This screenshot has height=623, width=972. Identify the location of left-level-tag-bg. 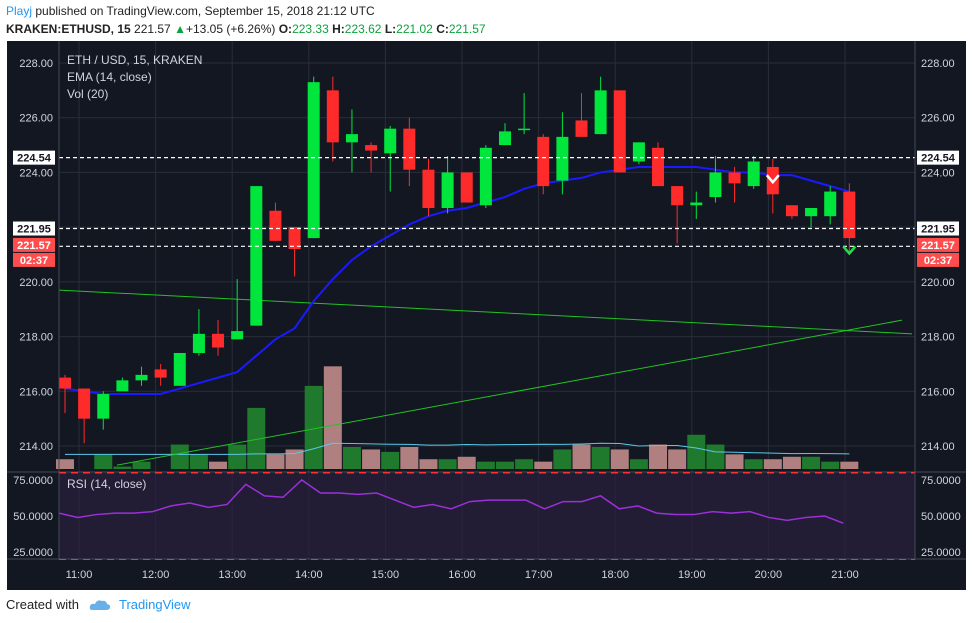
(34, 228).